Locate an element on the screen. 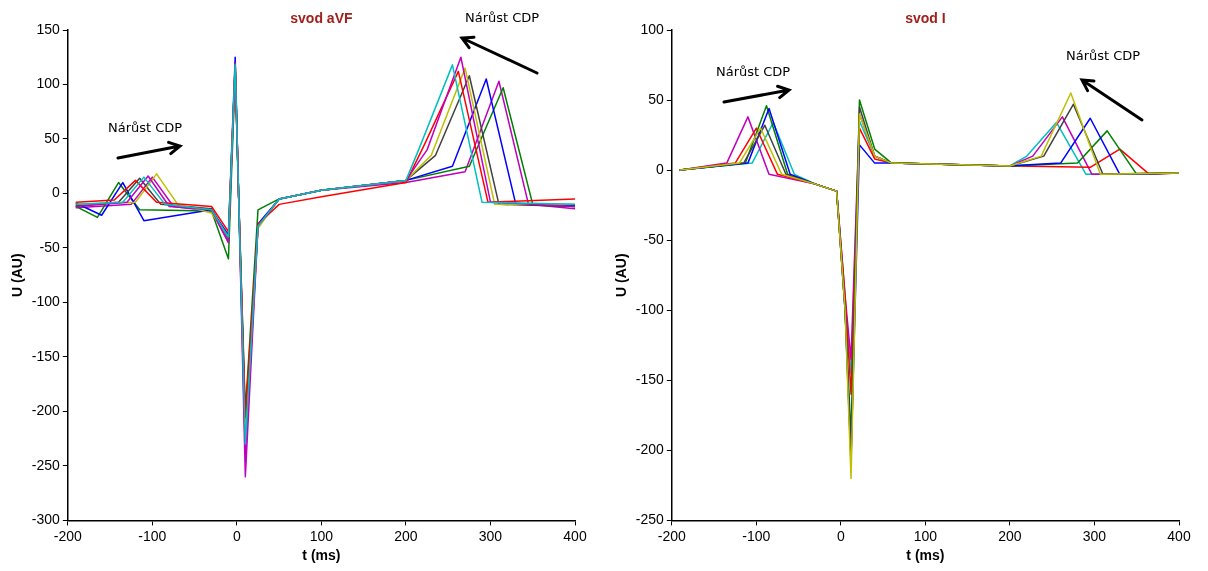  text: Nárůst CDP is located at coordinates (502, 17).